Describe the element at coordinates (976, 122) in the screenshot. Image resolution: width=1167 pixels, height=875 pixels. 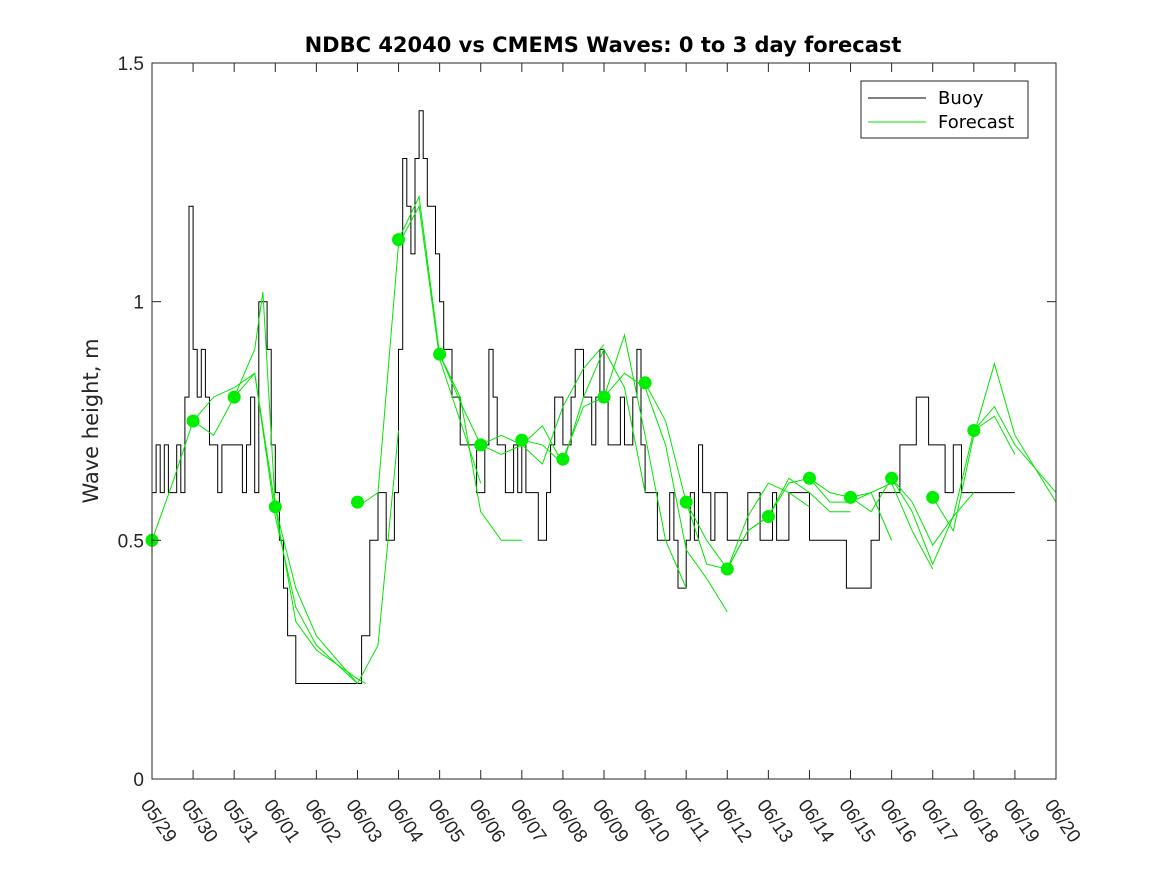
I see `legend-forecast-label: Forecast` at that location.